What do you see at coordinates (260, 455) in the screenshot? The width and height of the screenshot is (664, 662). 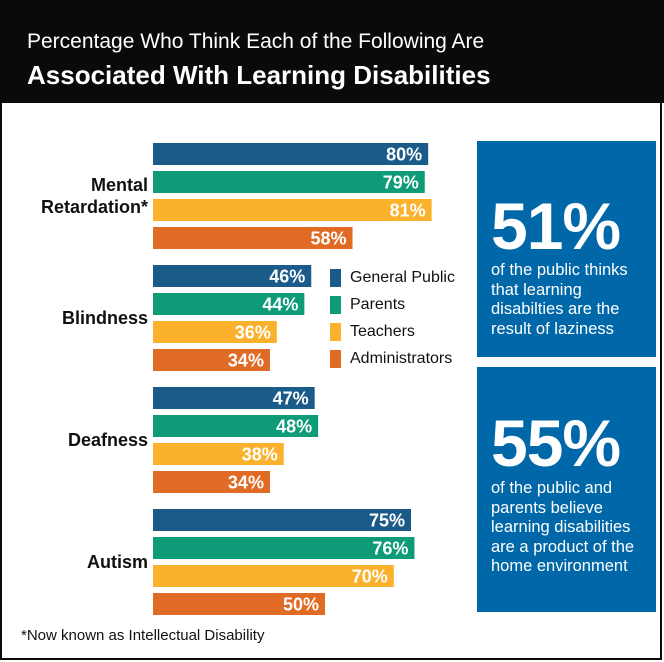 I see `data-label-deafness-teachers: 38%` at bounding box center [260, 455].